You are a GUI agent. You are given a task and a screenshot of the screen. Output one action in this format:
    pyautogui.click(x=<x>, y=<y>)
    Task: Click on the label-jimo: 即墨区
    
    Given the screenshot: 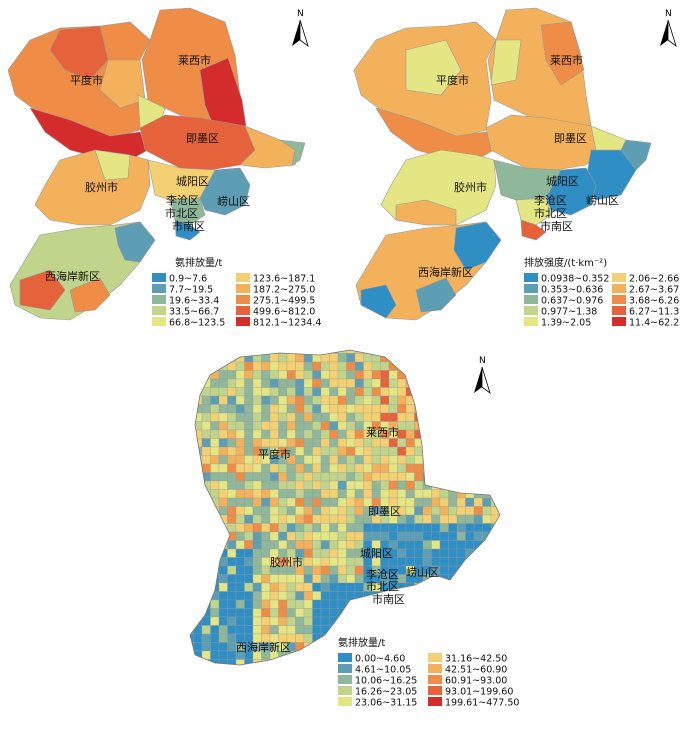 What is the action you would take?
    pyautogui.click(x=202, y=138)
    